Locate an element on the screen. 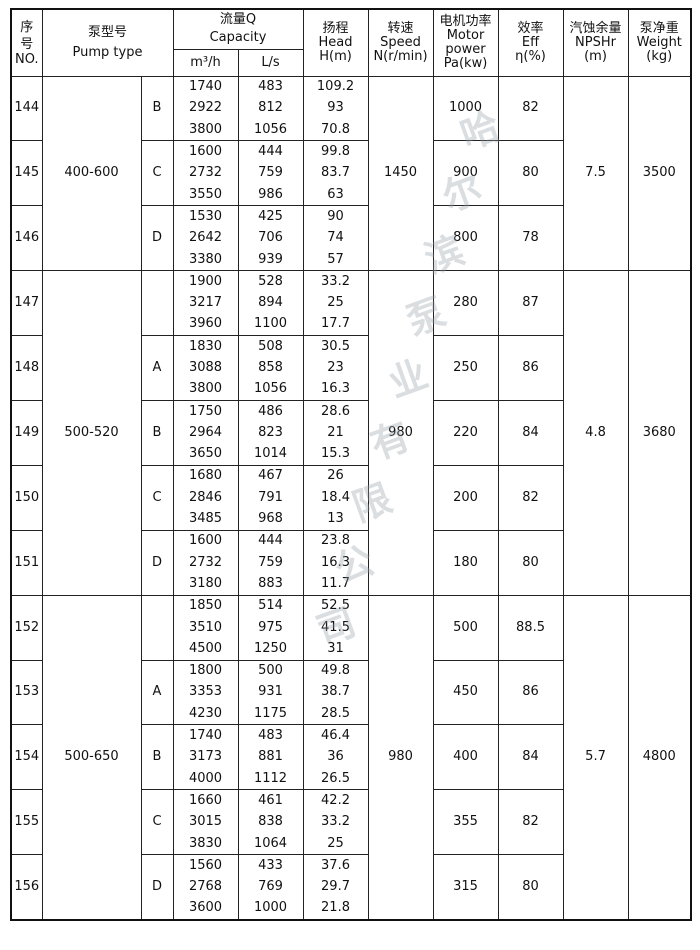 Image resolution: width=700 pixels, height=950 pixels. flow-ls: 433 is located at coordinates (270, 865).